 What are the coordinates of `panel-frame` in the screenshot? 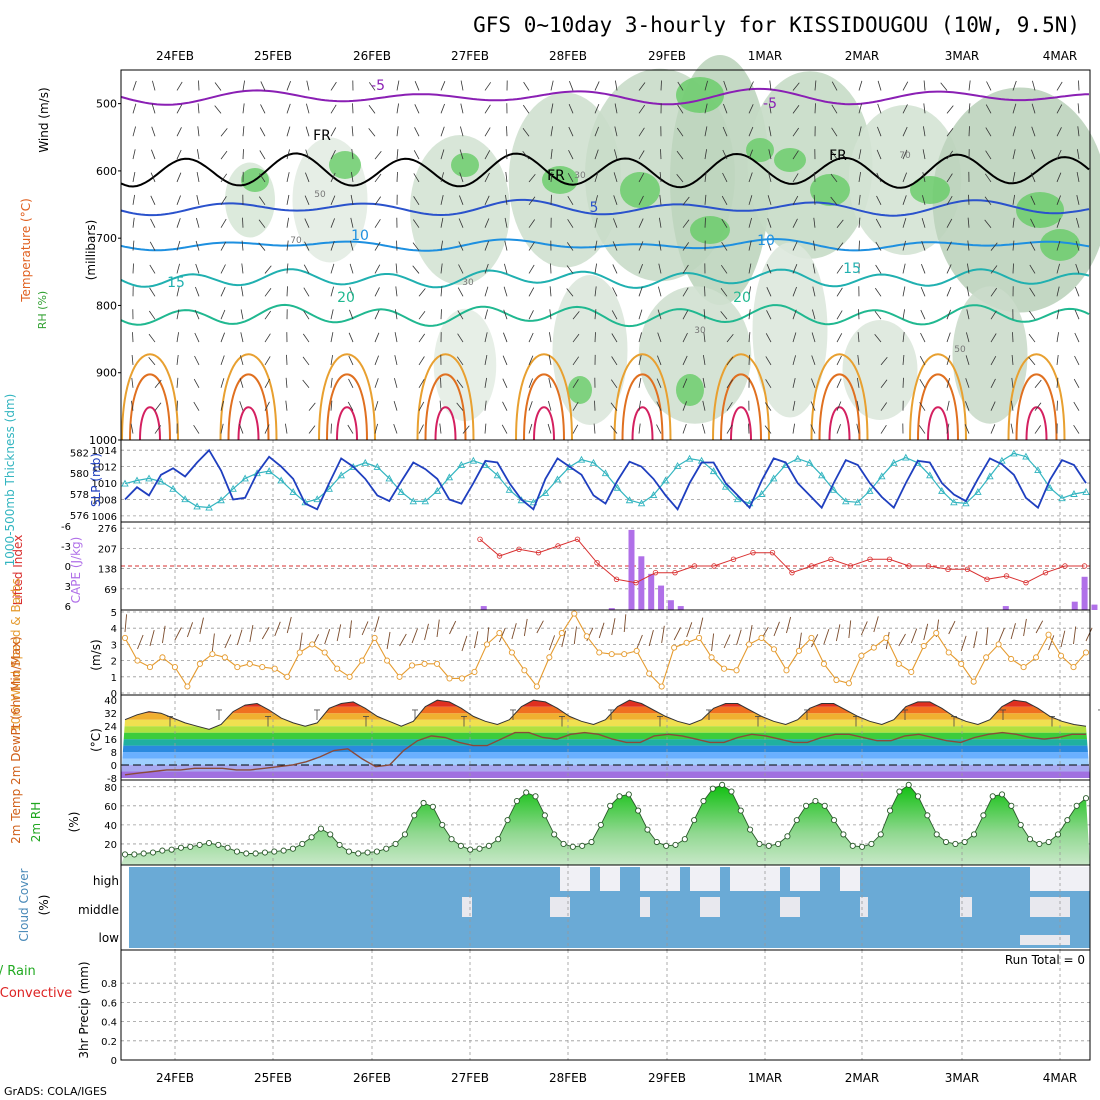 It's located at (605, 652).